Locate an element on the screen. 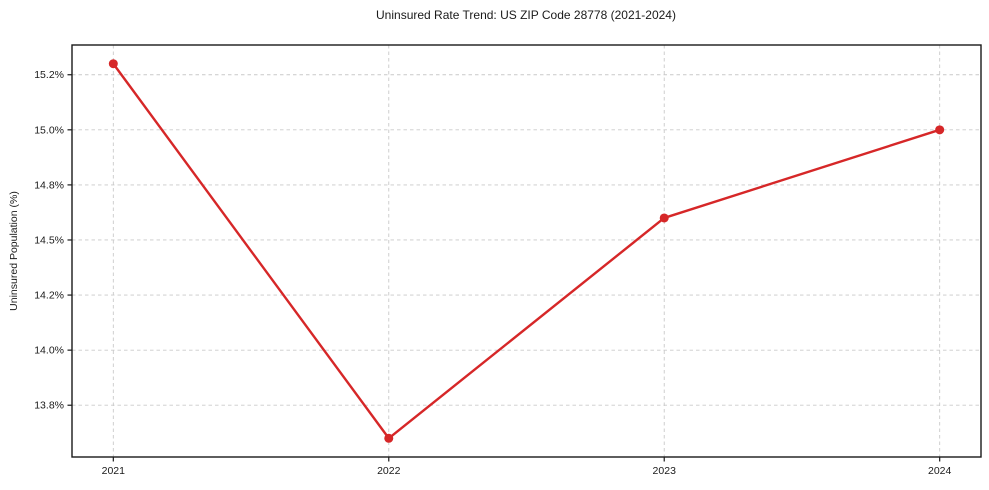 Image resolution: width=989 pixels, height=490 pixels. x-tick-label: 2021 is located at coordinates (114, 471).